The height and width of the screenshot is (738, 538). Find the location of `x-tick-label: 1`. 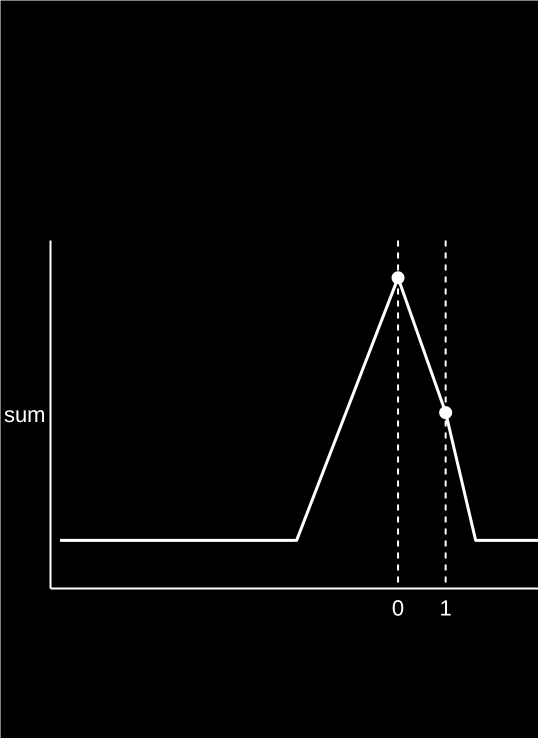

x-tick-label: 1 is located at coordinates (446, 608).